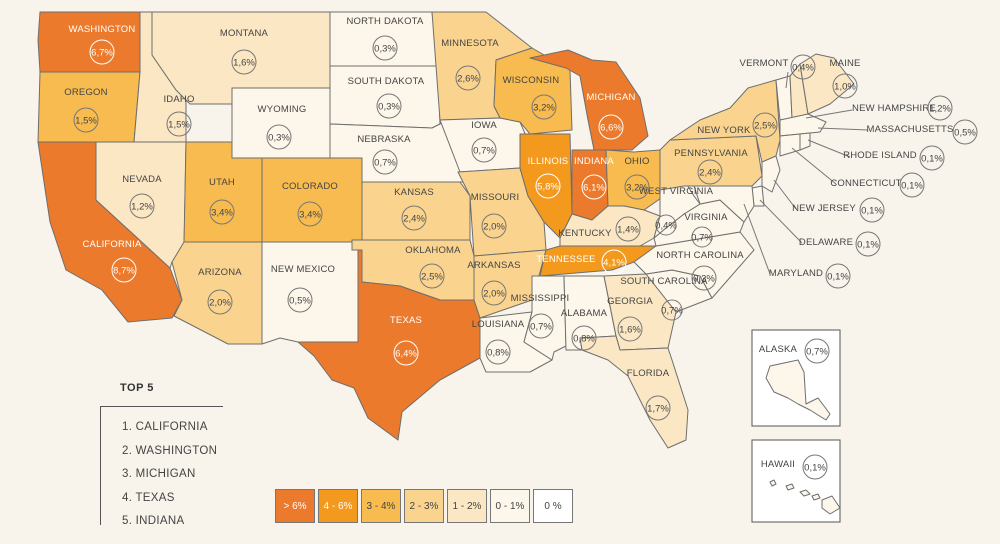 This screenshot has height=544, width=1000. I want to click on value-ring-pennsylvania, so click(710, 172).